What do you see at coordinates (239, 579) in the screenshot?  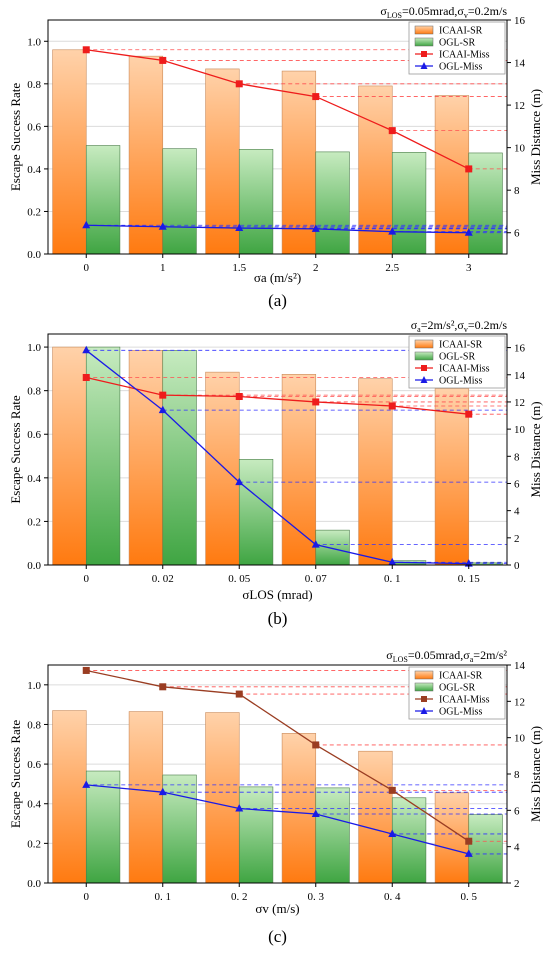 I see `x-tick-label: 0. 05` at bounding box center [239, 579].